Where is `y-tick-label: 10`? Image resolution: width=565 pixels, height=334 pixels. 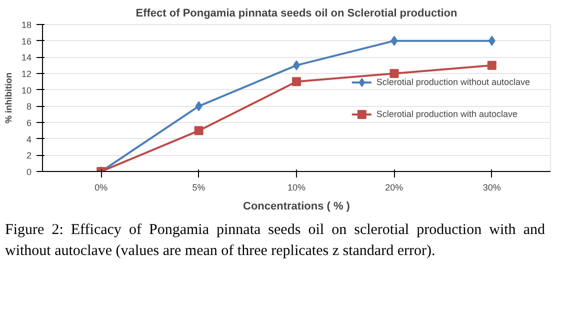 y-tick-label: 10 is located at coordinates (26, 90).